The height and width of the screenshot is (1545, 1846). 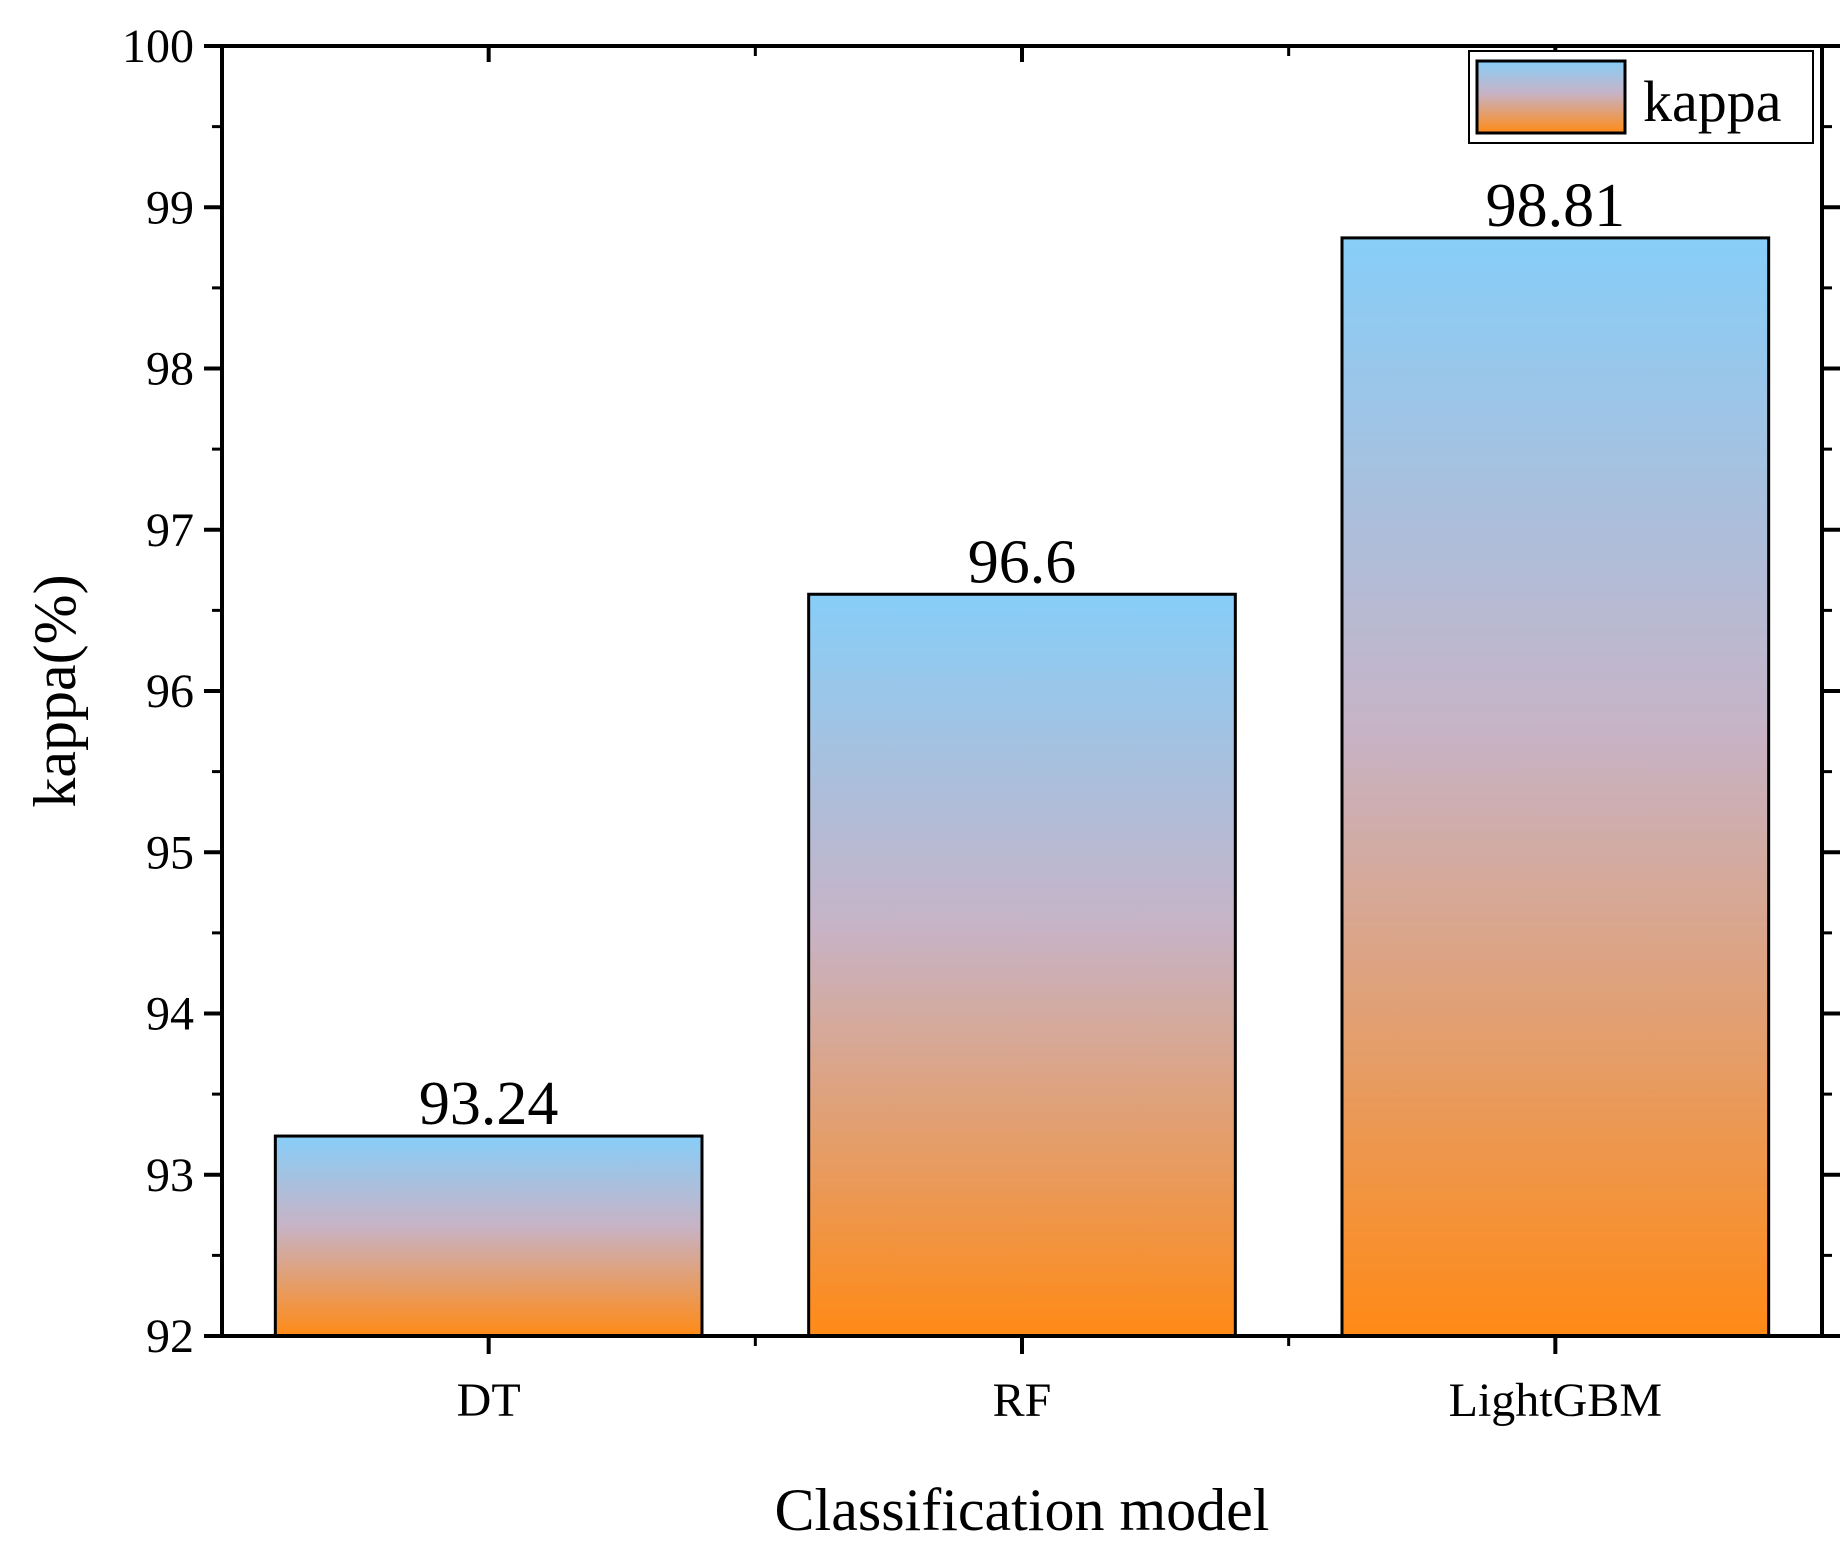 What do you see at coordinates (170, 530) in the screenshot?
I see `y-tick-label-97: 97` at bounding box center [170, 530].